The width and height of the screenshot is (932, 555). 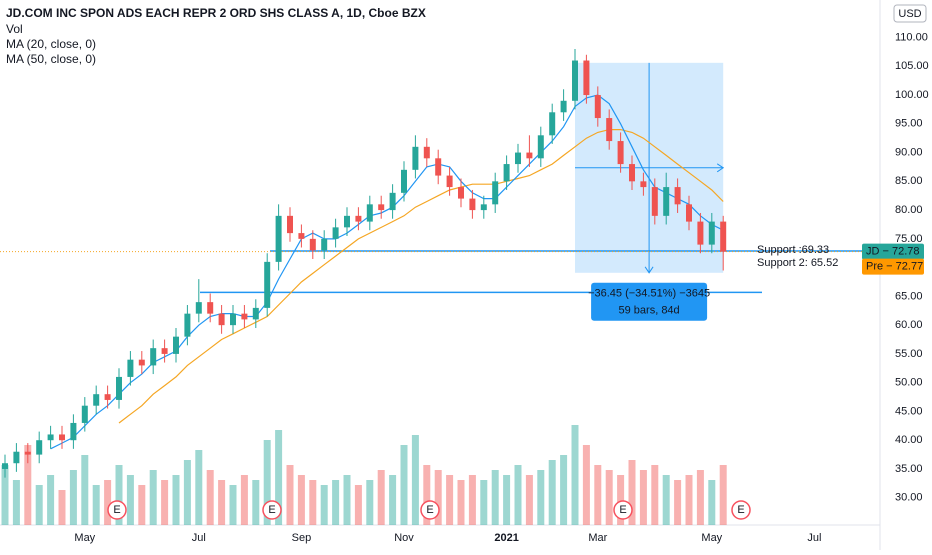 I want to click on currency: USD, so click(x=909, y=14).